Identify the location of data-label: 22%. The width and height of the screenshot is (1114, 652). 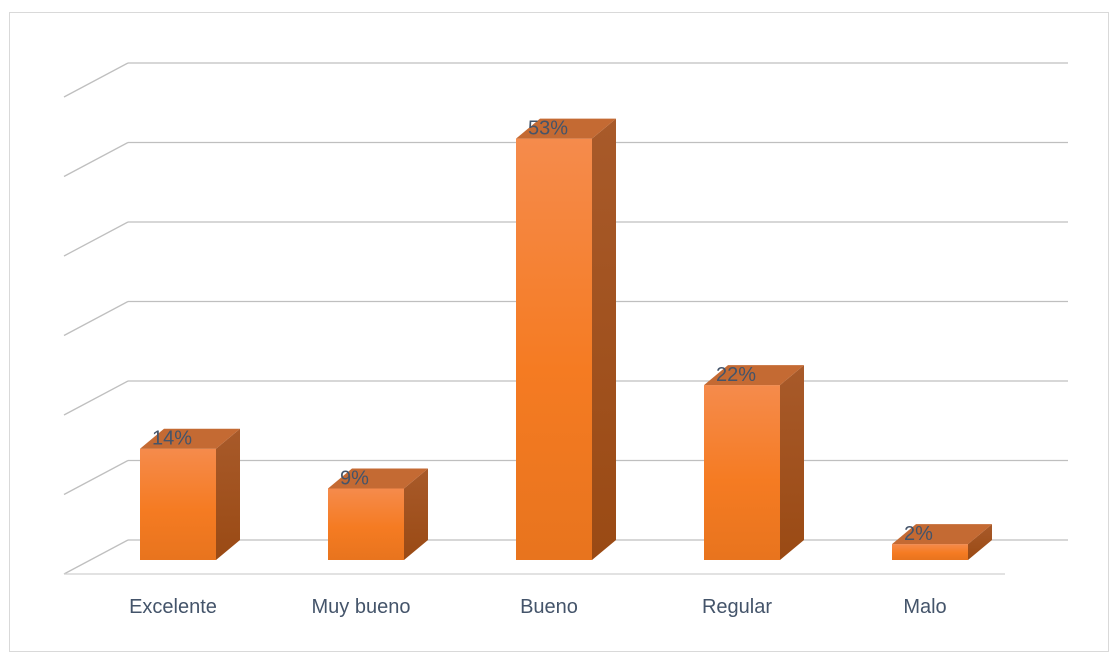
(736, 375).